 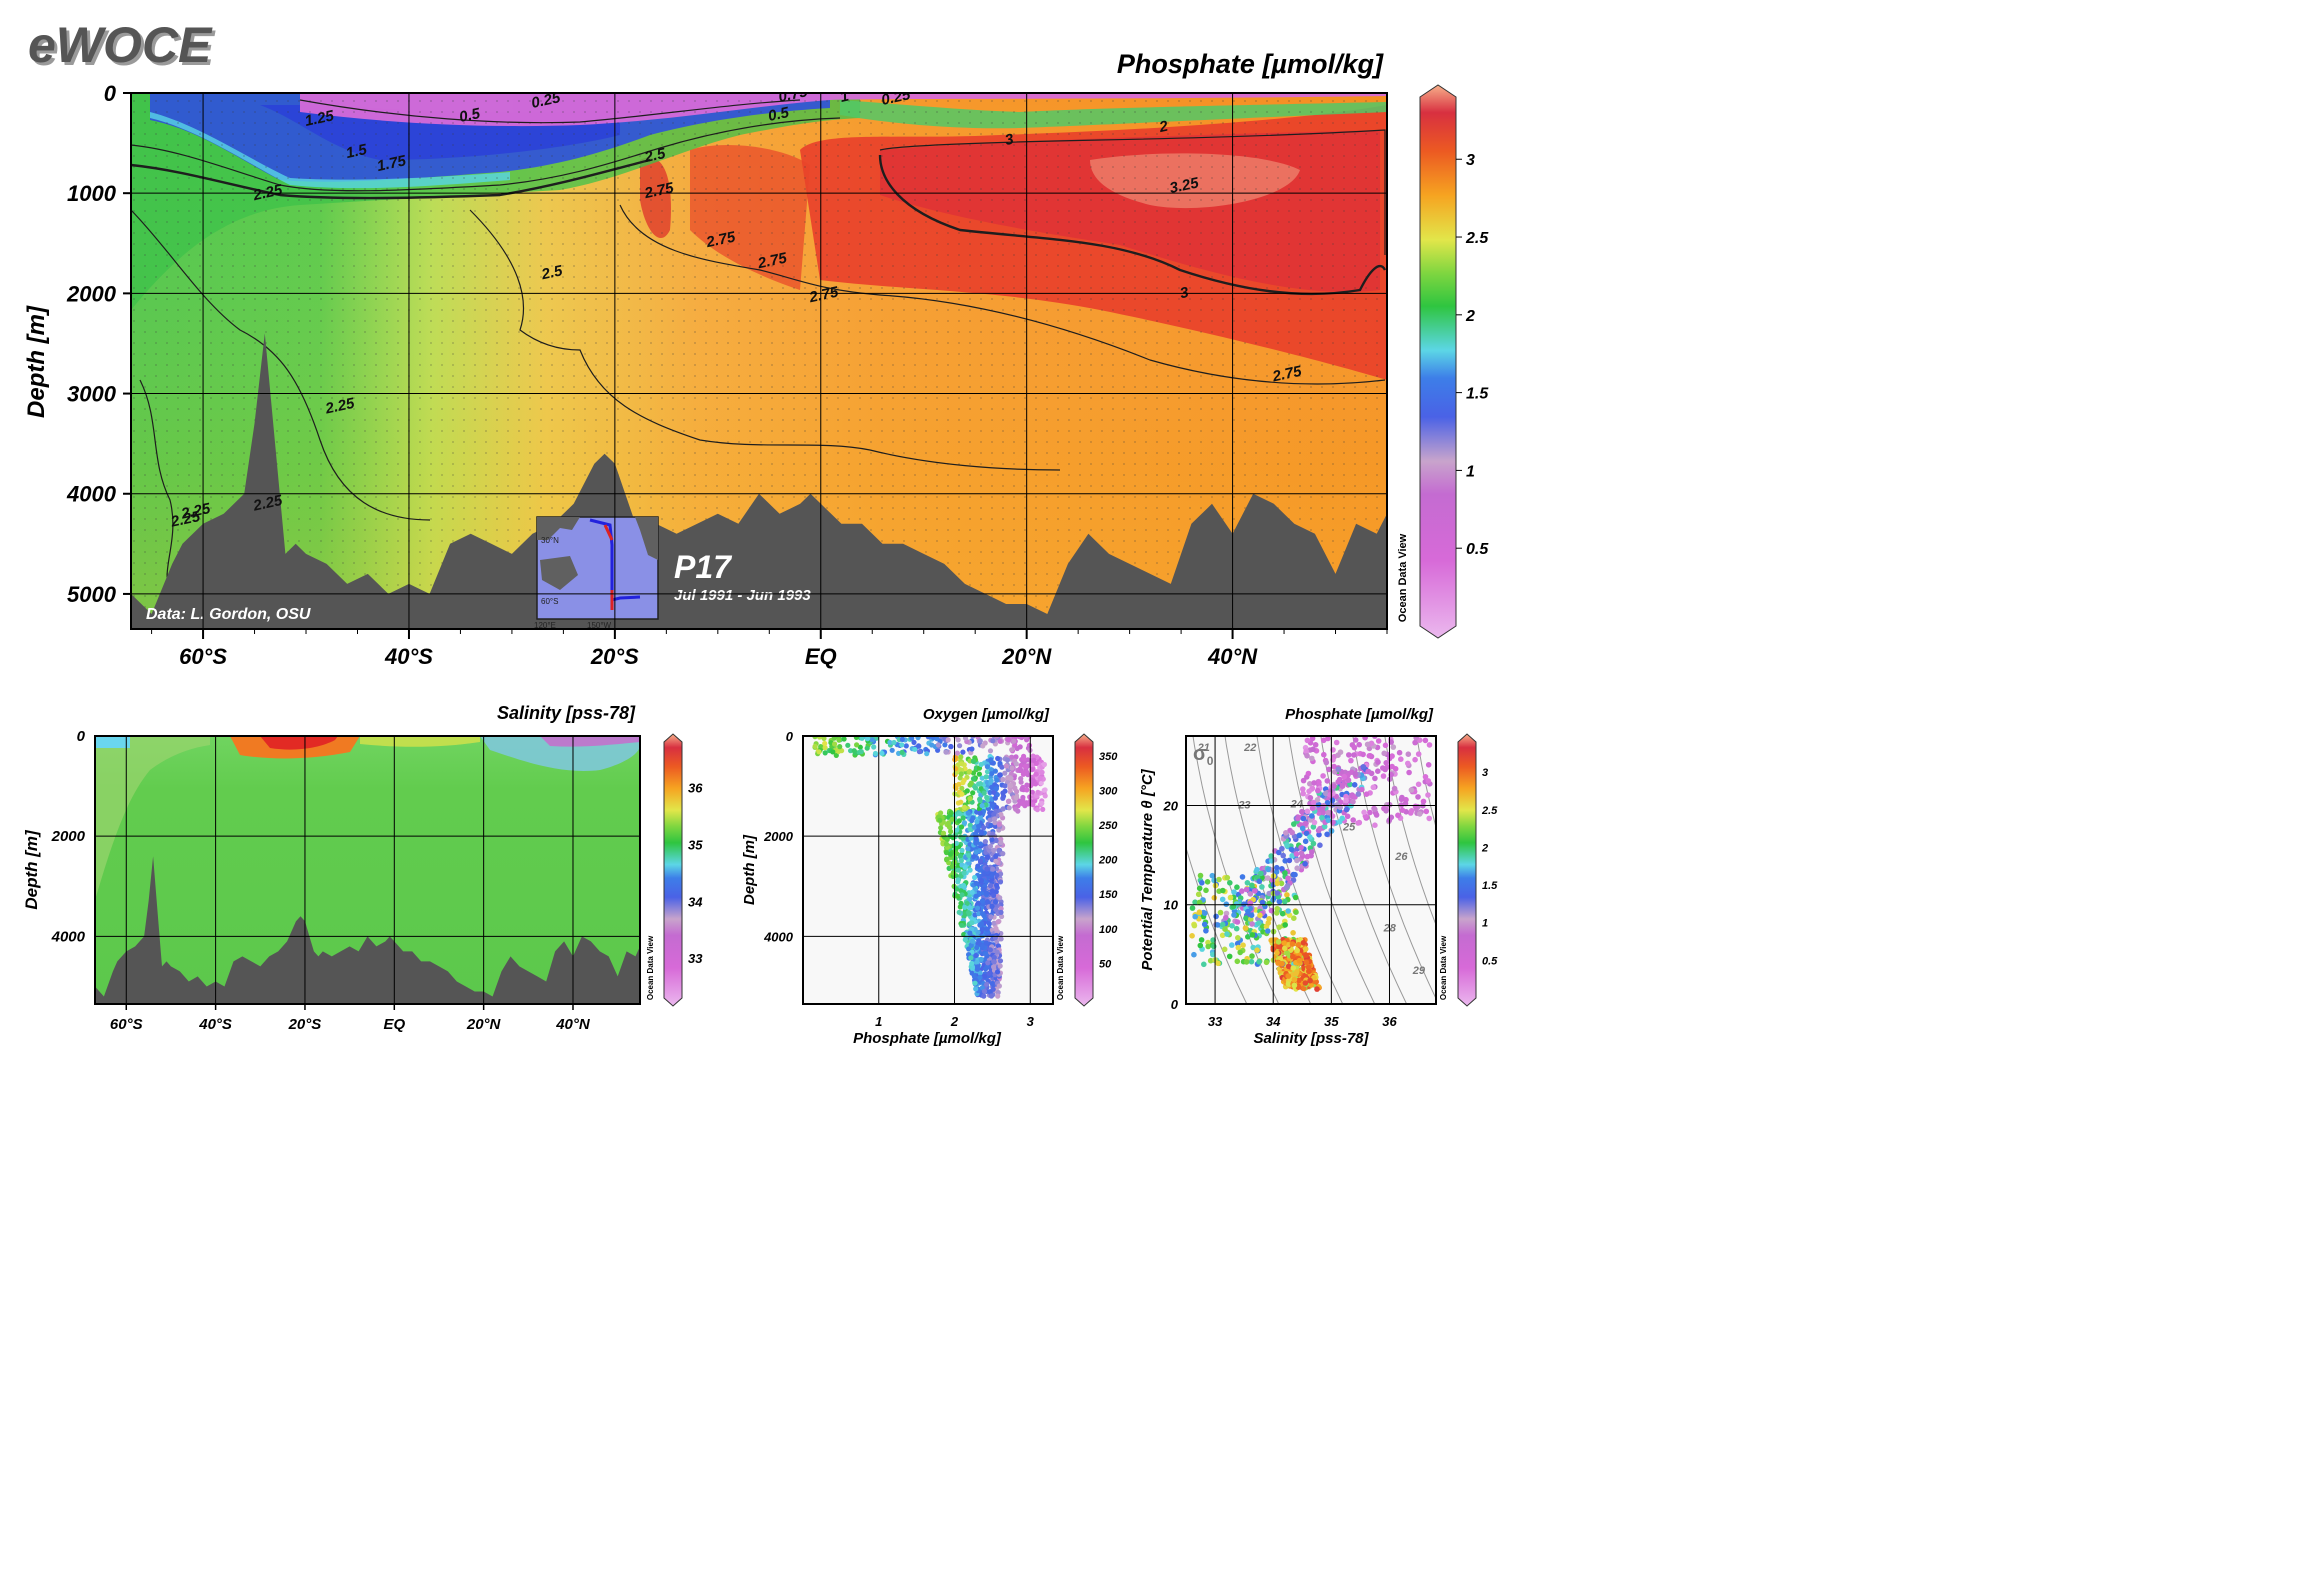 What do you see at coordinates (1108, 791) in the screenshot?
I see `oxygen-colorbar-tick-label-1: 300` at bounding box center [1108, 791].